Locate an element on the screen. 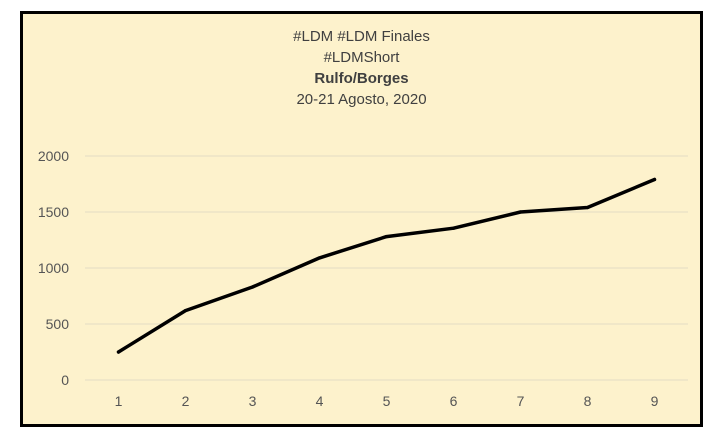 The height and width of the screenshot is (434, 724). x-tick-label: 6 is located at coordinates (454, 401).